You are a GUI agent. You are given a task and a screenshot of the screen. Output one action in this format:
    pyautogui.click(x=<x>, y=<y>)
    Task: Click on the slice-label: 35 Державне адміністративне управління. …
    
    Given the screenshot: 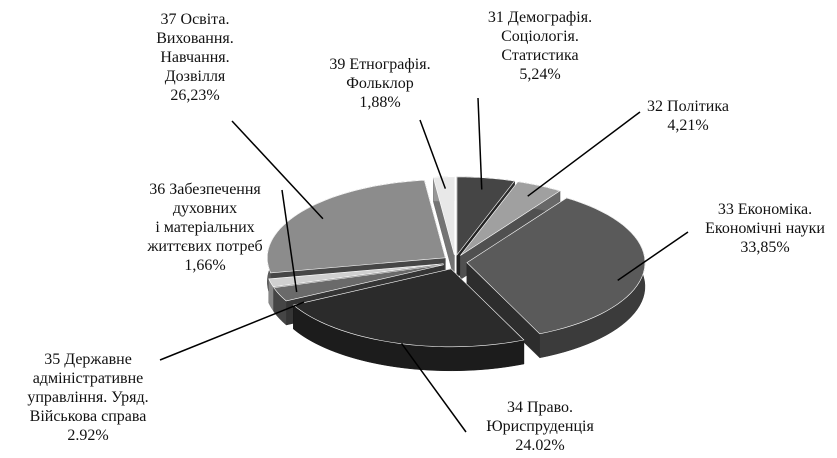 What is the action you would take?
    pyautogui.click(x=87, y=397)
    